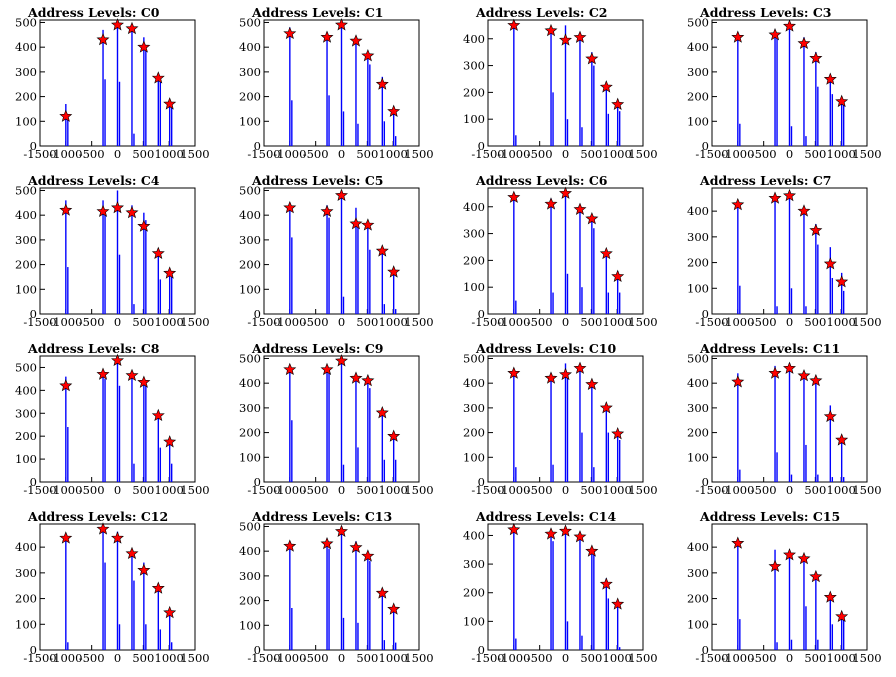  What do you see at coordinates (546, 516) in the screenshot?
I see `chart-title: Address Levels: C14` at bounding box center [546, 516].